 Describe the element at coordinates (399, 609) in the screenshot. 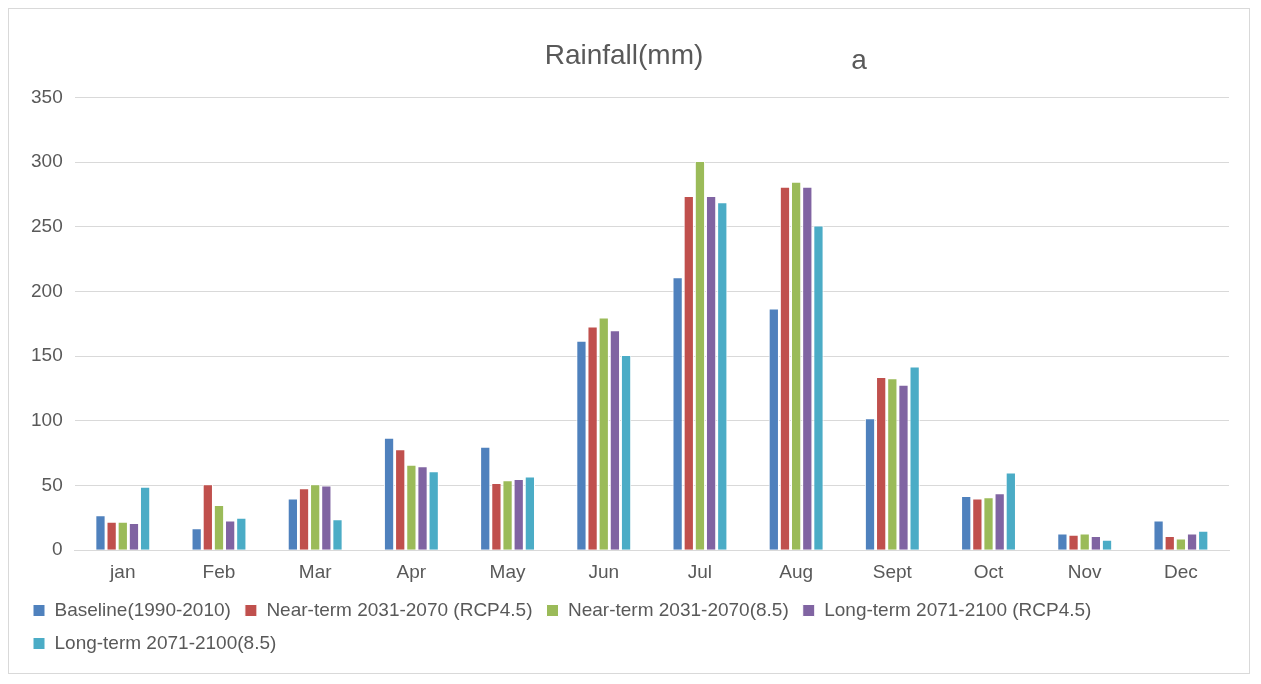

I see `legend-label: Near-term 2031-2070 (RCP4.5)` at that location.